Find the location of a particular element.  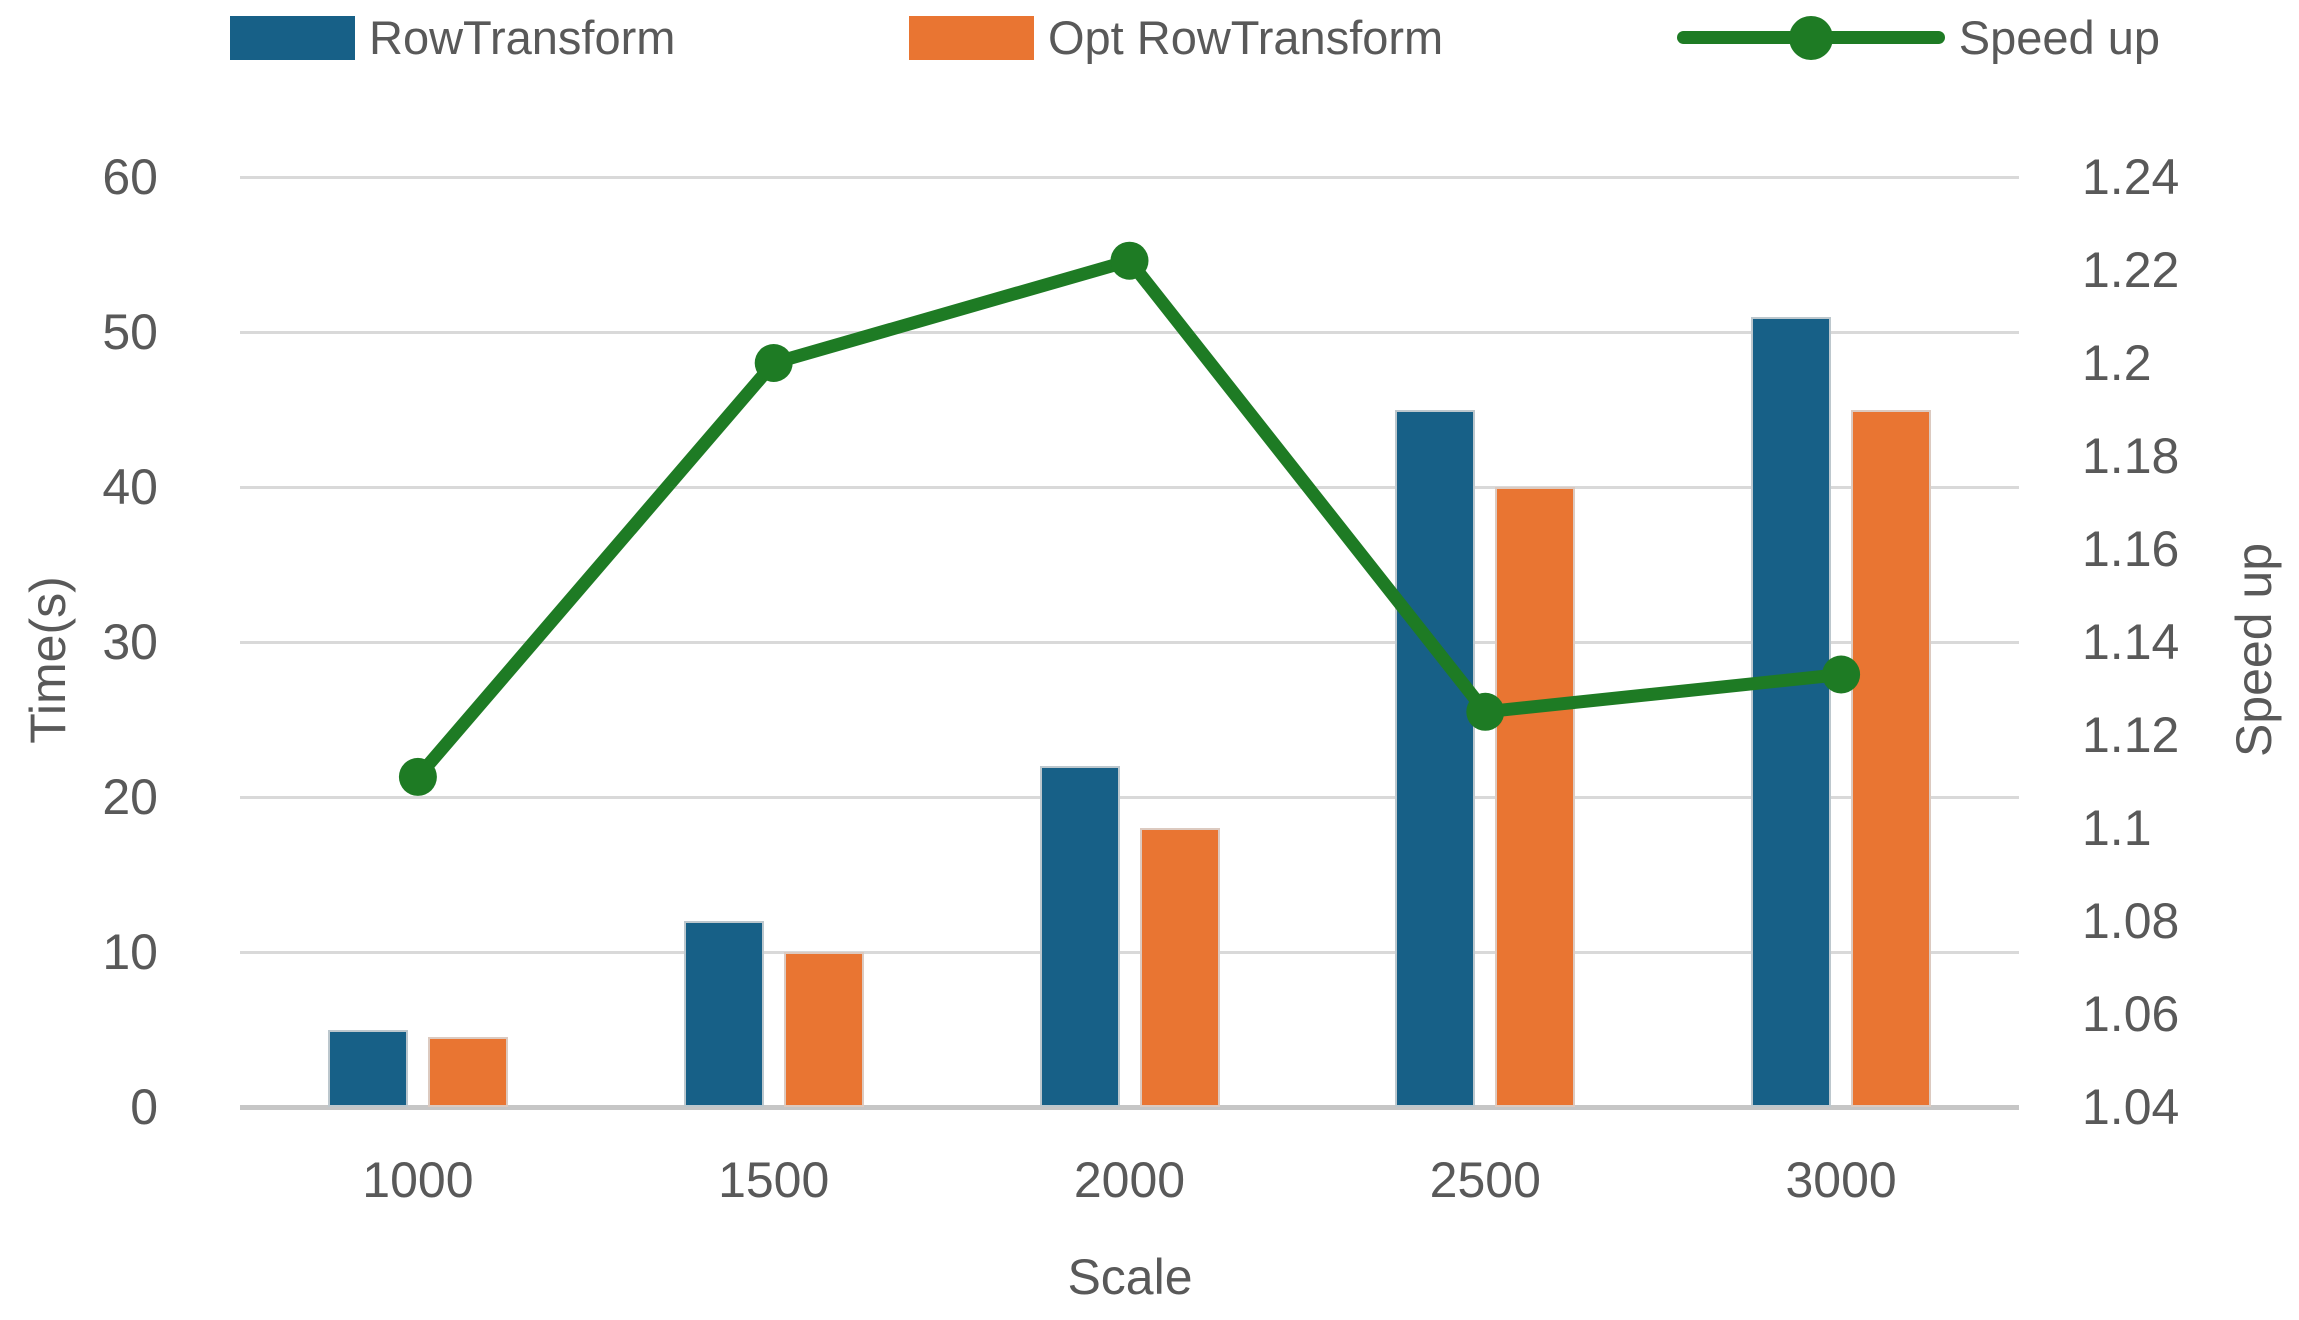

y-left-tick-60: 60 is located at coordinates (130, 177).